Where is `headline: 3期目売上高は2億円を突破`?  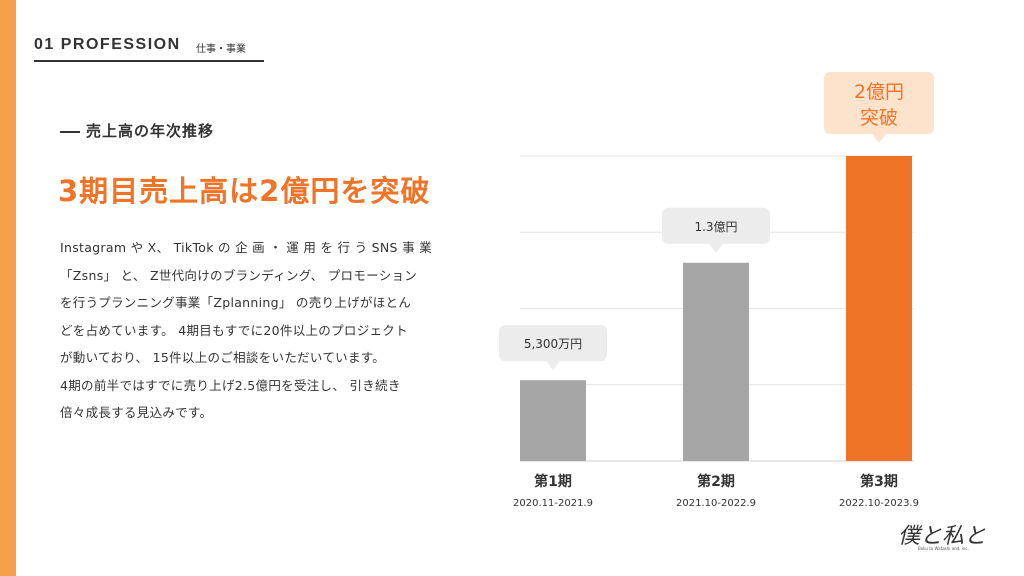
headline: 3期目売上高は2億円を突破 is located at coordinates (244, 191).